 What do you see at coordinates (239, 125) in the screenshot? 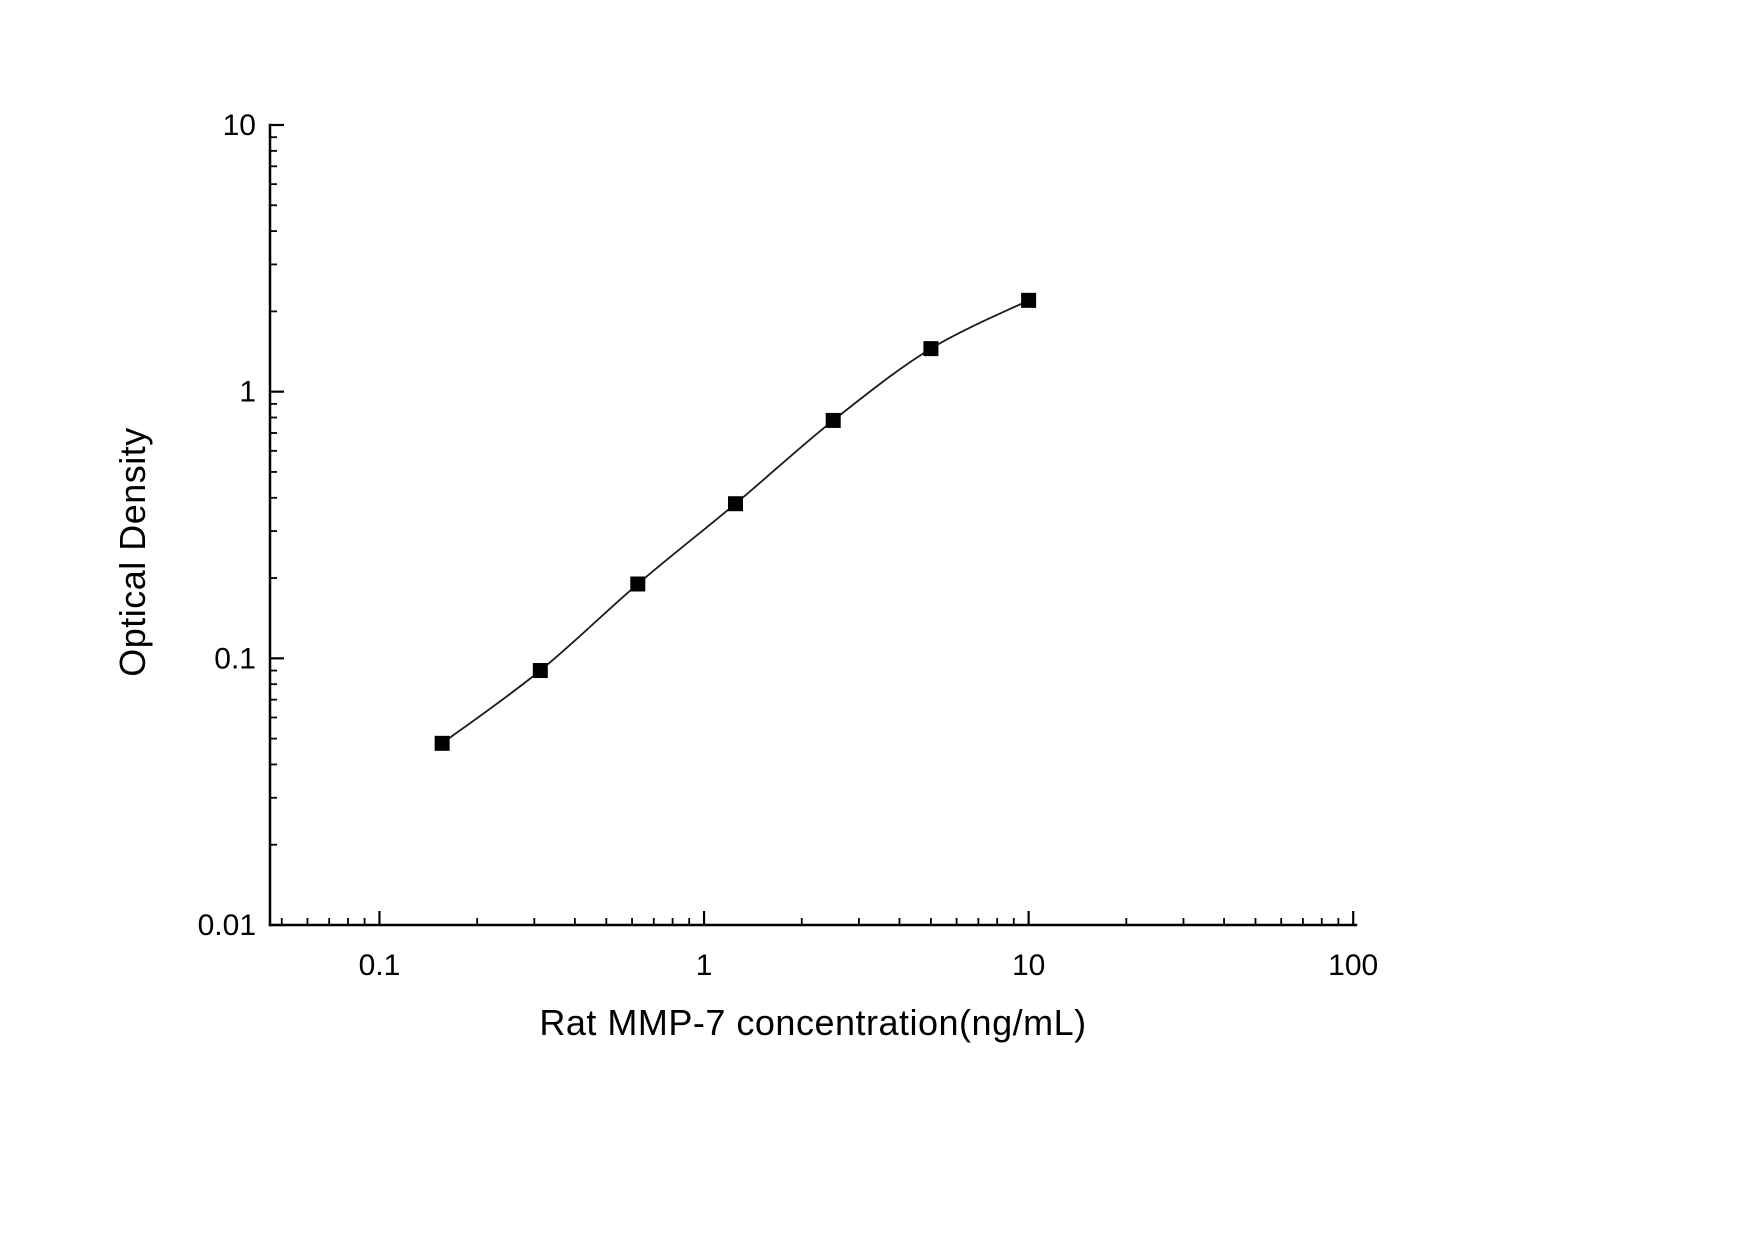
I see `y-tick-label: 10` at bounding box center [239, 125].